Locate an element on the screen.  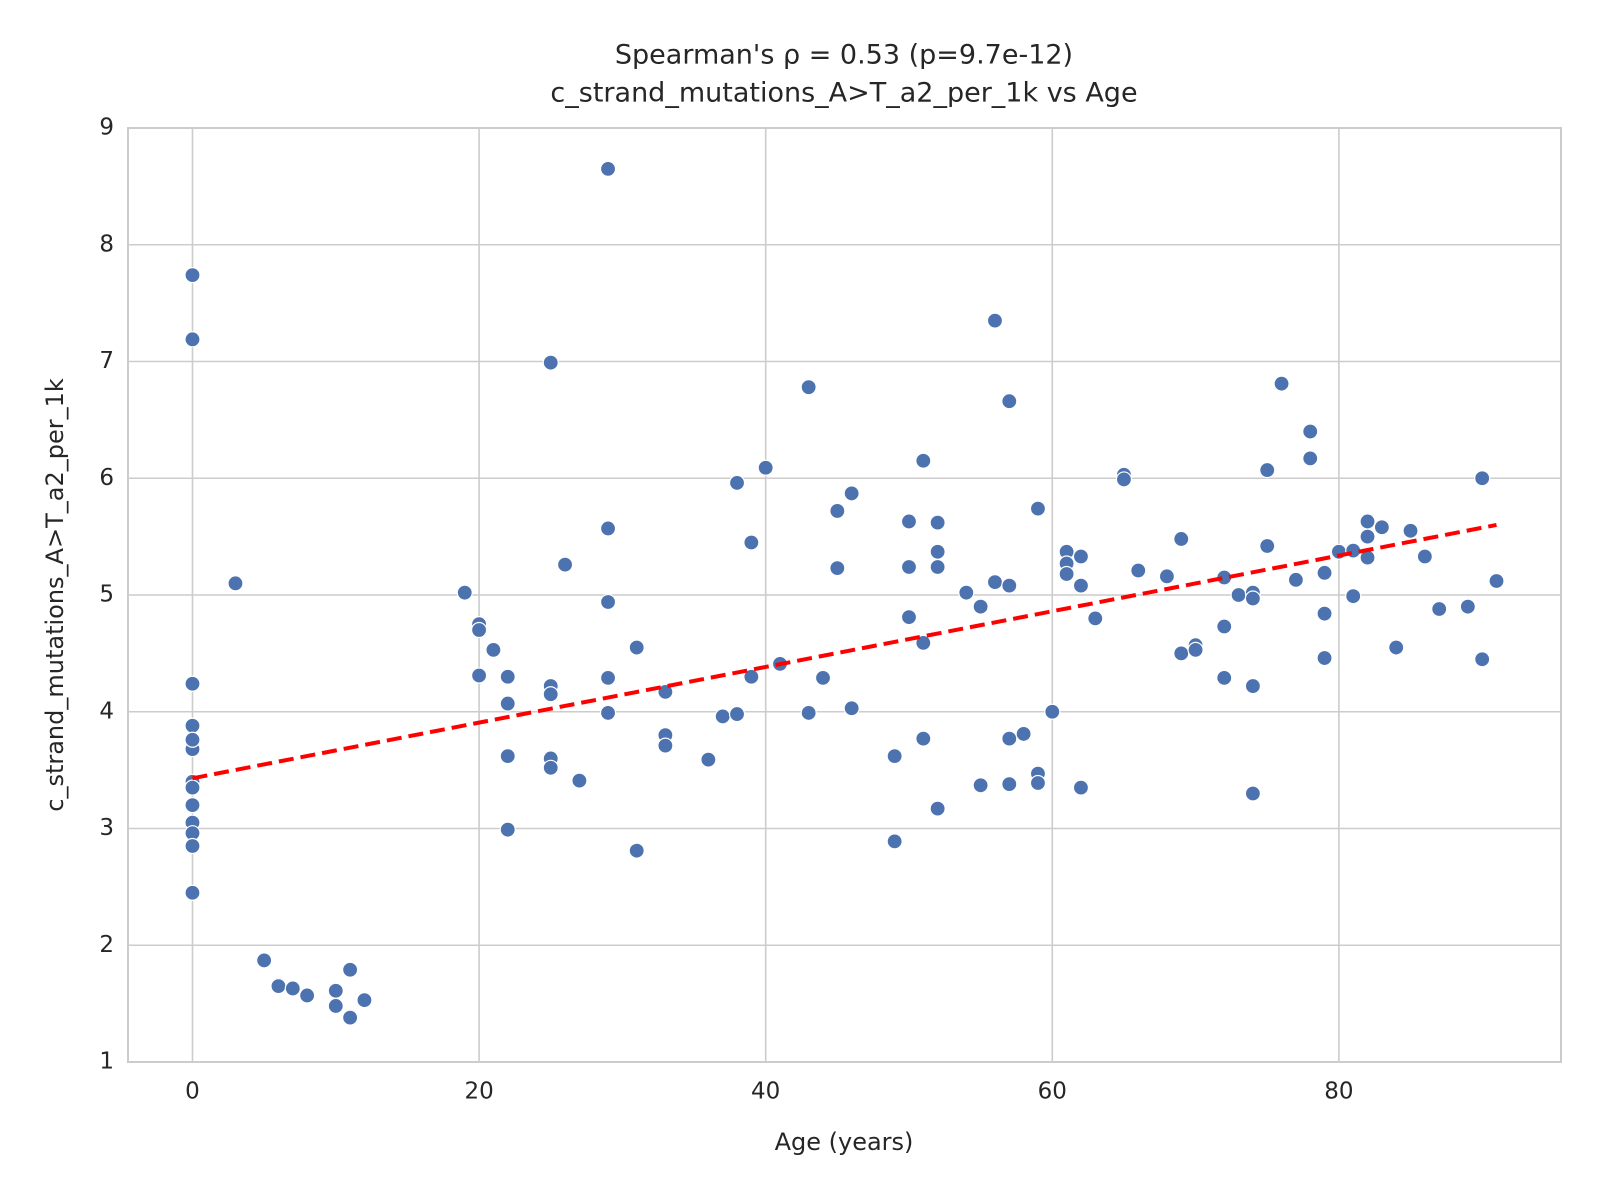
y-axis-label: c_strand_mutations_A>T_a2_per_1k is located at coordinates (55, 595).